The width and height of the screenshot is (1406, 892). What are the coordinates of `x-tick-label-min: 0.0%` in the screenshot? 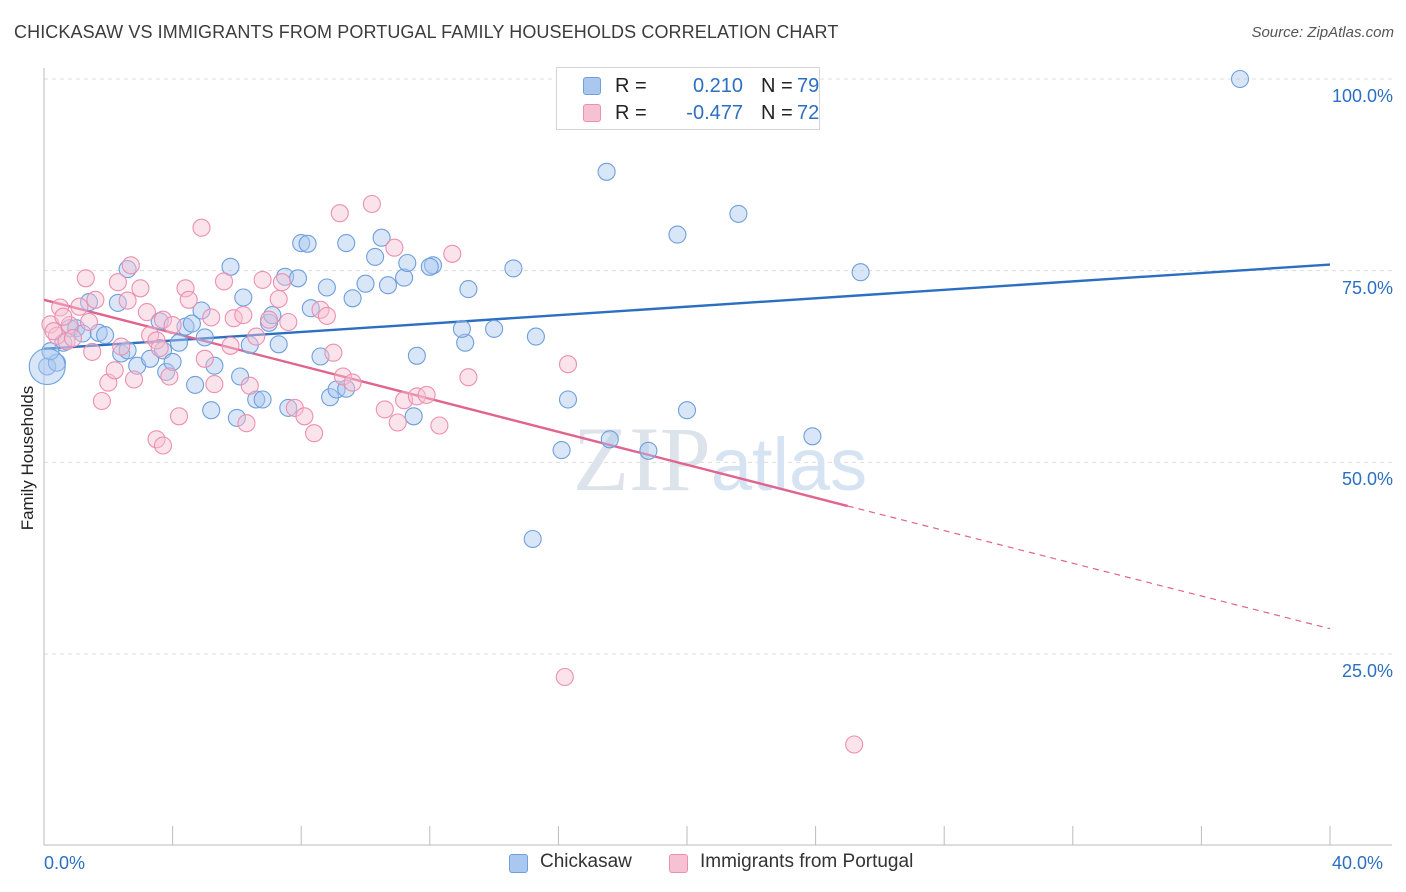 It's located at (65, 863).